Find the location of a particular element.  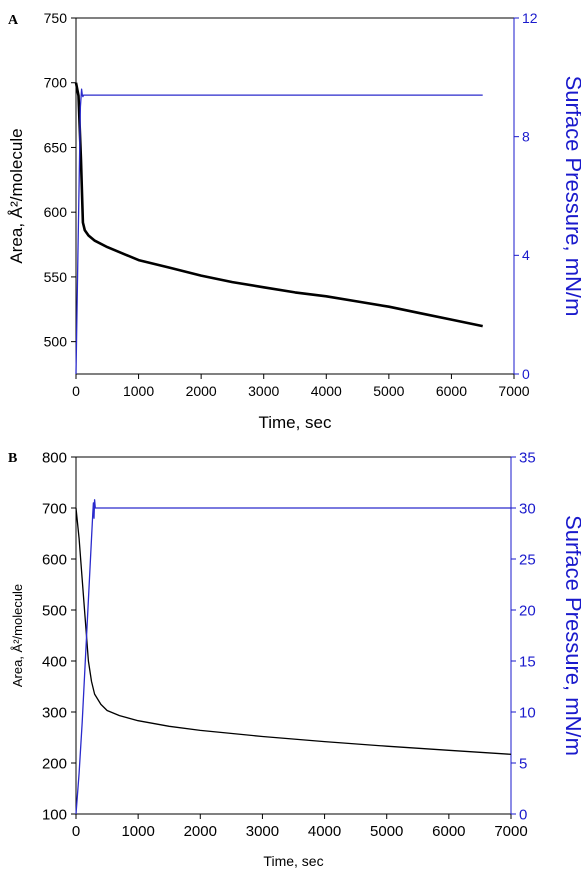

panel-b-letter: B is located at coordinates (12, 458).